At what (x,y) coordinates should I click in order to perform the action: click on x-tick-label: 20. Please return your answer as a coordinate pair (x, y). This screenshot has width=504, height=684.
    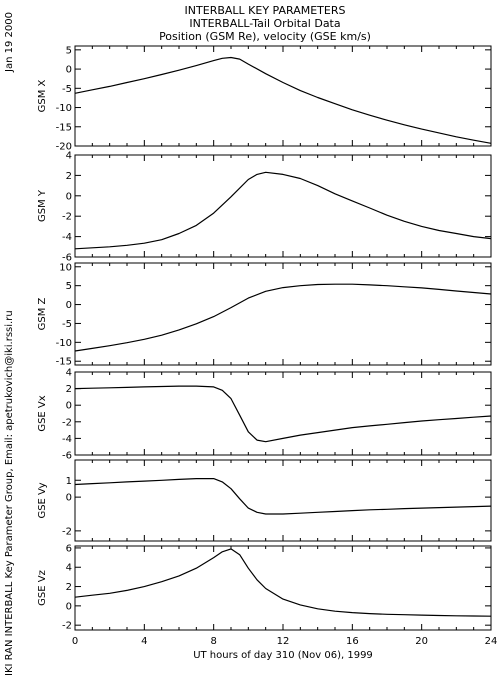
    Looking at the image, I should click on (421, 641).